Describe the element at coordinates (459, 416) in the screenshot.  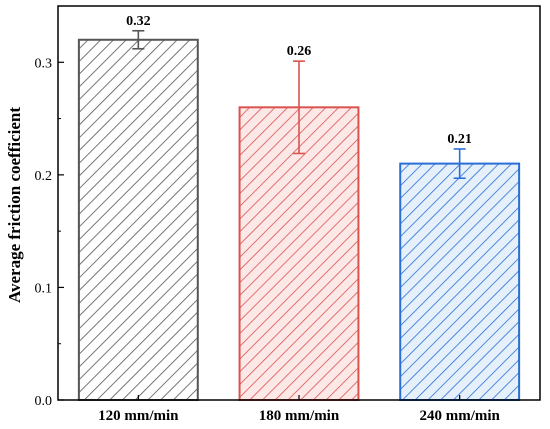
I see `x-tick-label-3: 240 mm/min` at that location.